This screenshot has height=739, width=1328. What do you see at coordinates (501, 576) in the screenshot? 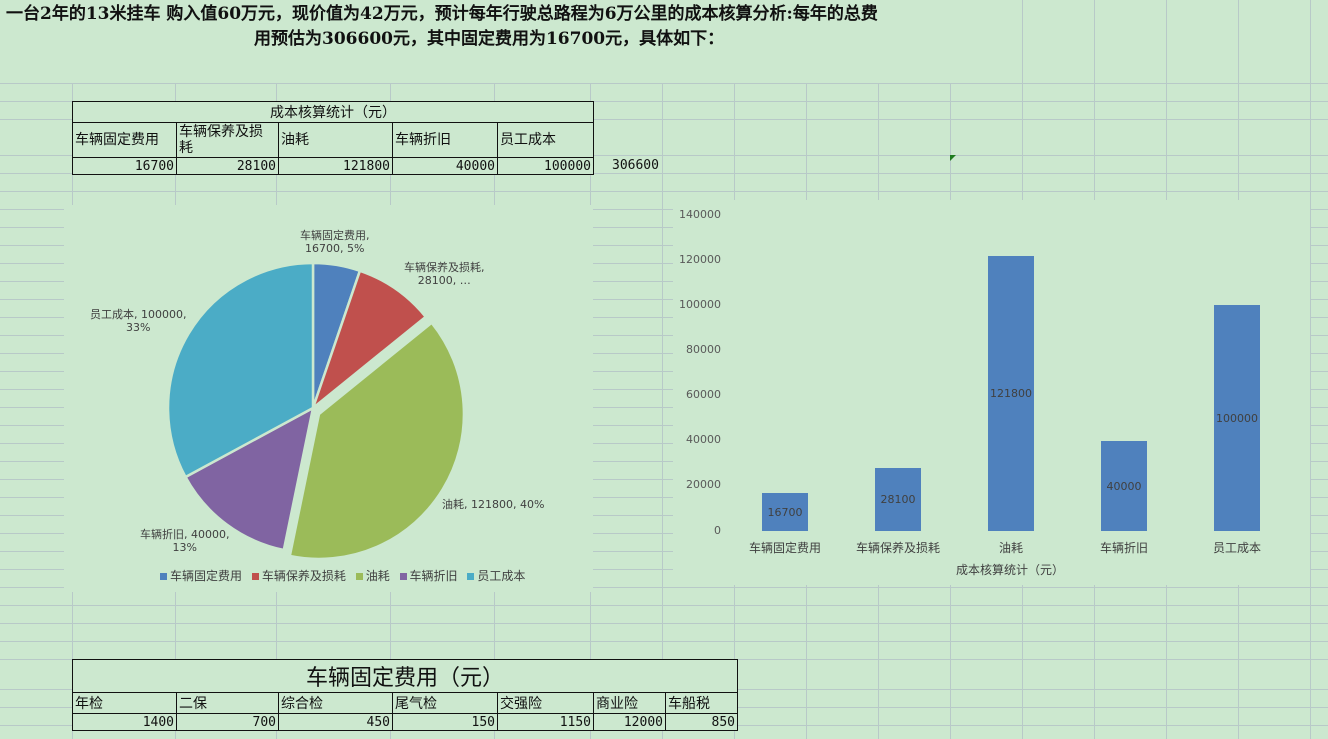
I see `legend-item: 员工成本` at bounding box center [501, 576].